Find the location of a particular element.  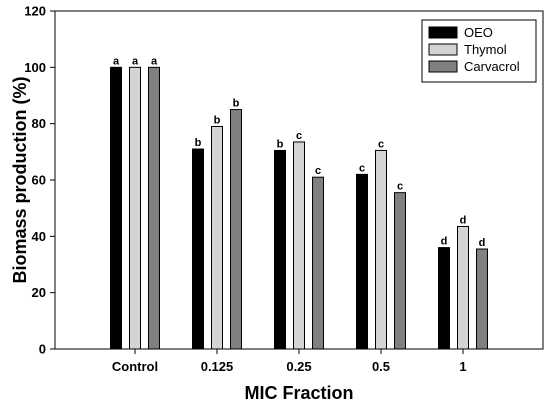

y-tick-label: 100 is located at coordinates (35, 67).